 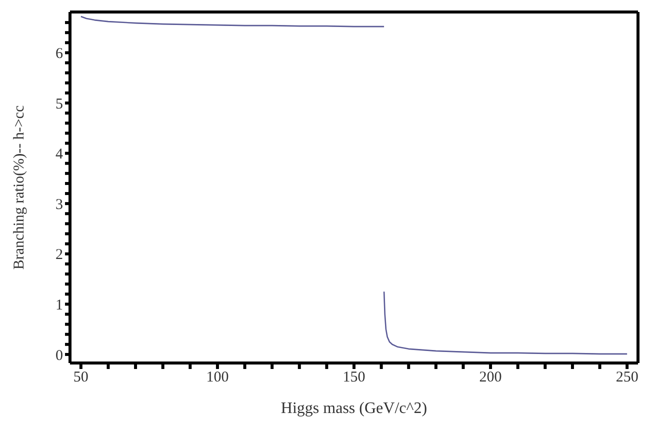 I want to click on y-tick-label: 3, so click(x=59, y=204).